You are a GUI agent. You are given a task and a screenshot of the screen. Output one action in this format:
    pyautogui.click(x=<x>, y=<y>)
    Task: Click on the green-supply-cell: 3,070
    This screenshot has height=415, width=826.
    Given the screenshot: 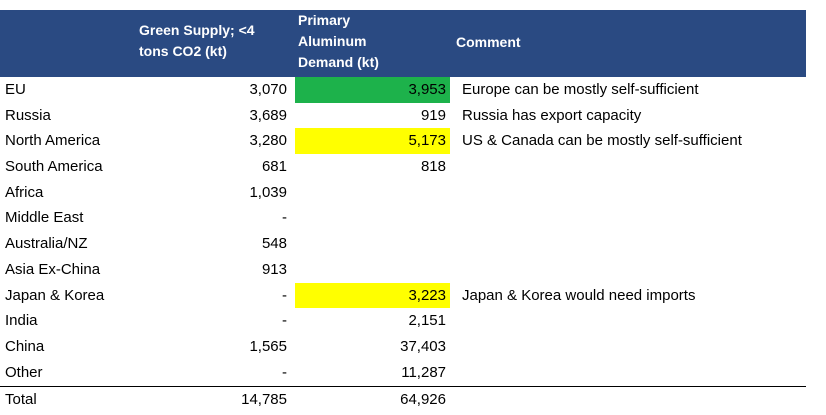 What is the action you would take?
    pyautogui.click(x=268, y=89)
    